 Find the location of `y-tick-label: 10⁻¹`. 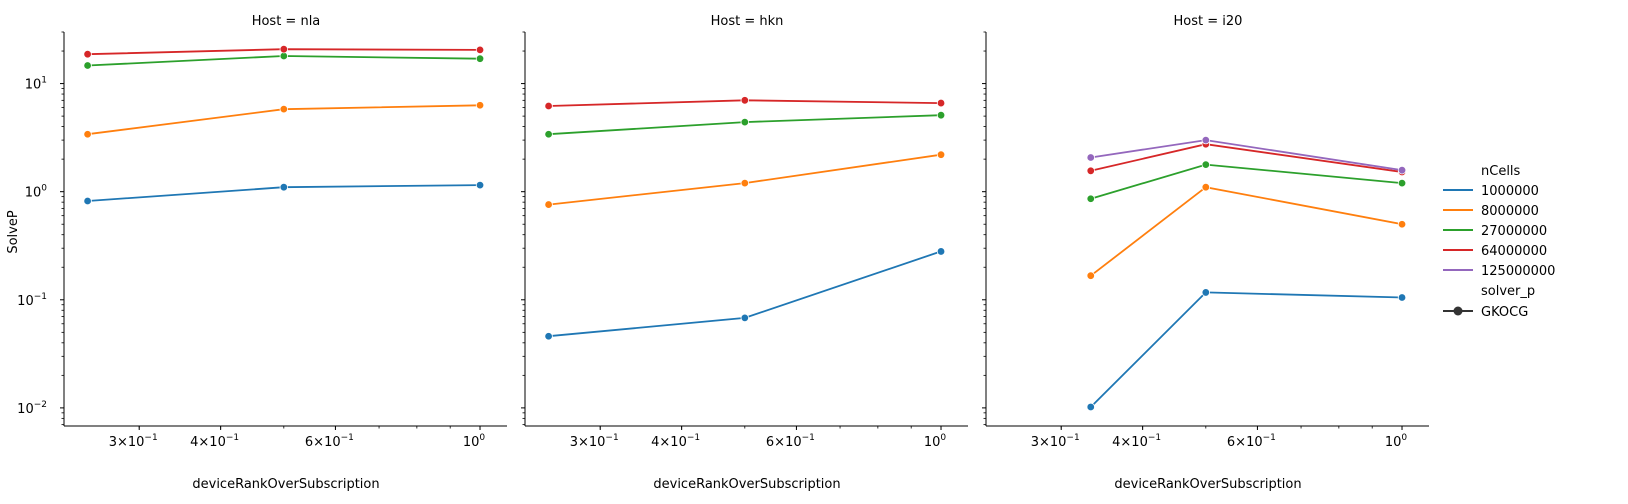

y-tick-label: 10⁻¹ is located at coordinates (32, 300).